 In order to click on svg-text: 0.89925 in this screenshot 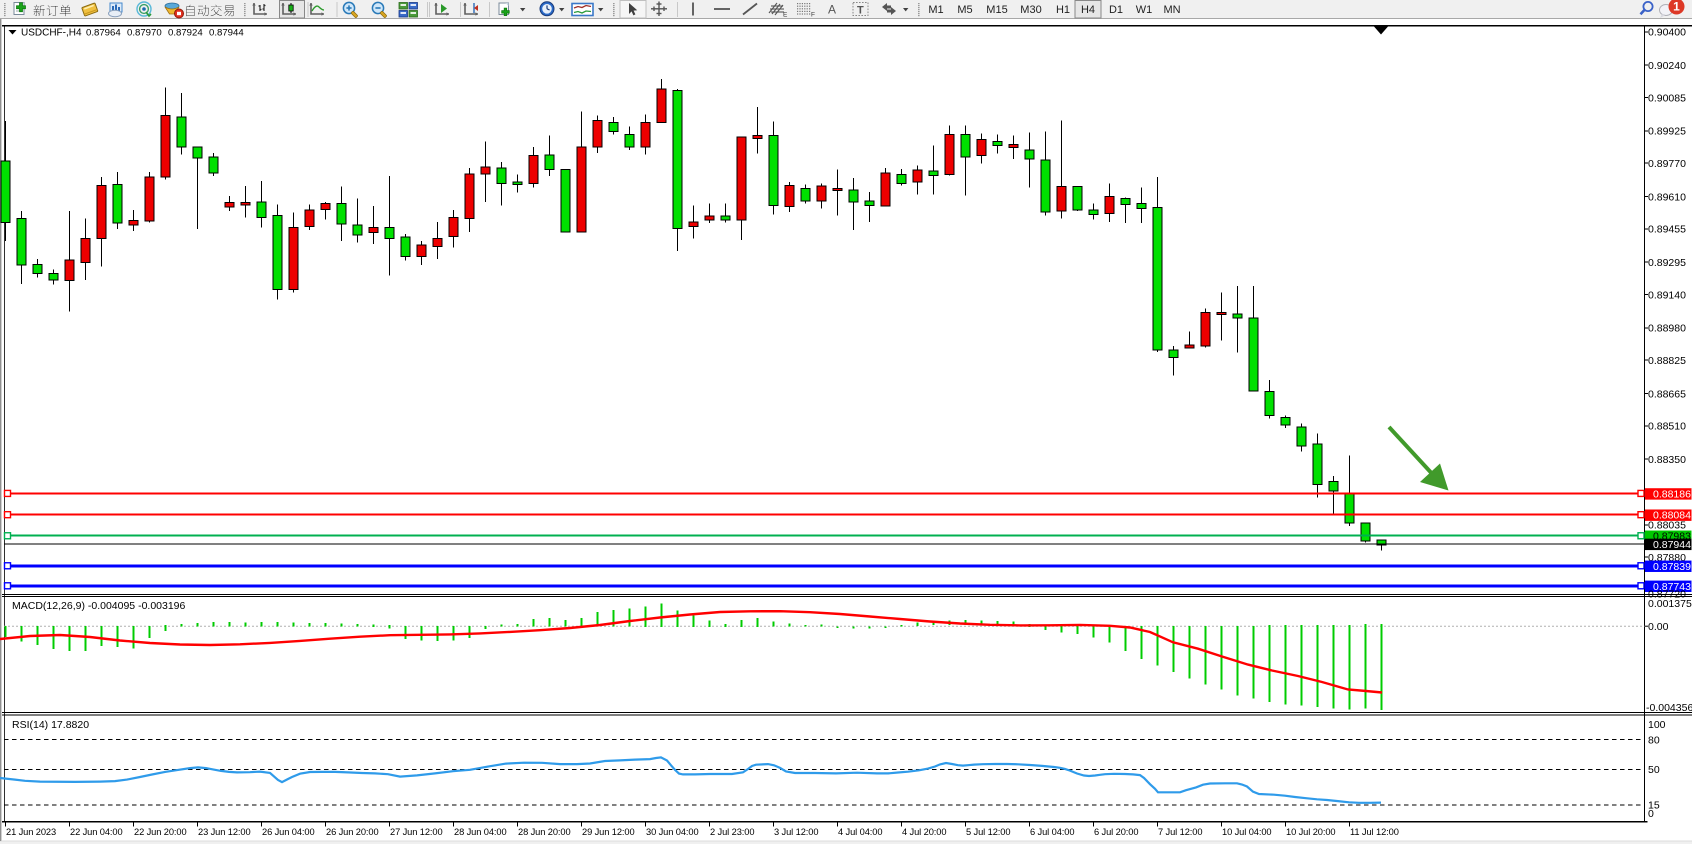, I will do `click(1667, 132)`.